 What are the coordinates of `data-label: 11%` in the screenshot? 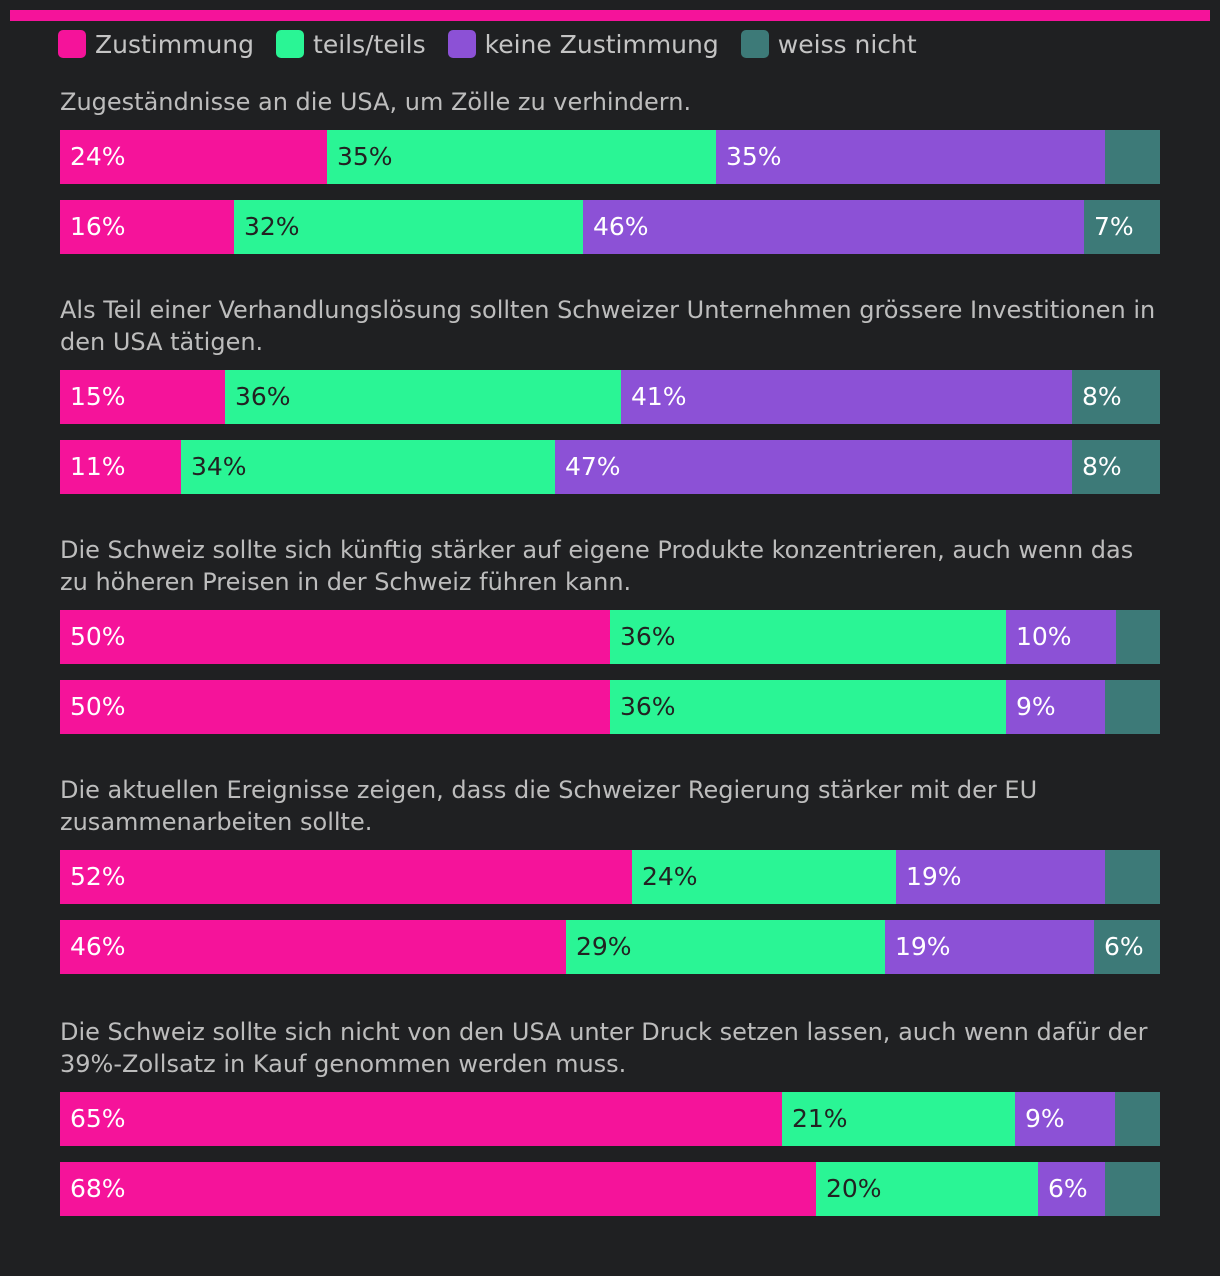 It's located at (98, 466).